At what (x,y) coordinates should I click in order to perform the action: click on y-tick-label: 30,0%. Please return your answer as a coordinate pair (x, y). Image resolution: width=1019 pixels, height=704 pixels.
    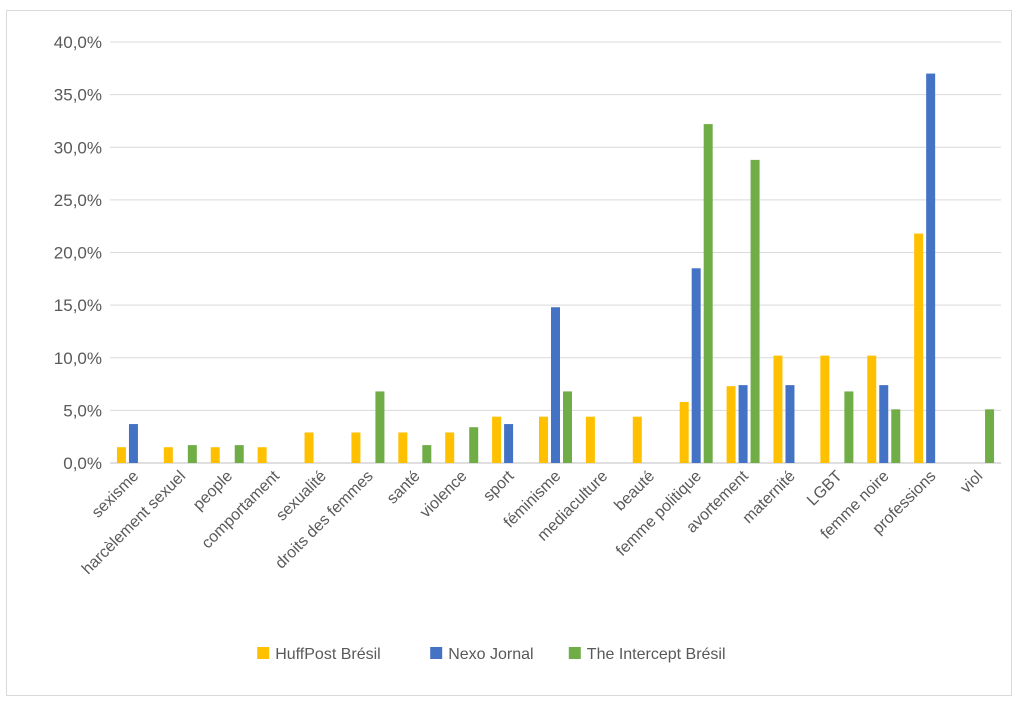
    Looking at the image, I should click on (78, 147).